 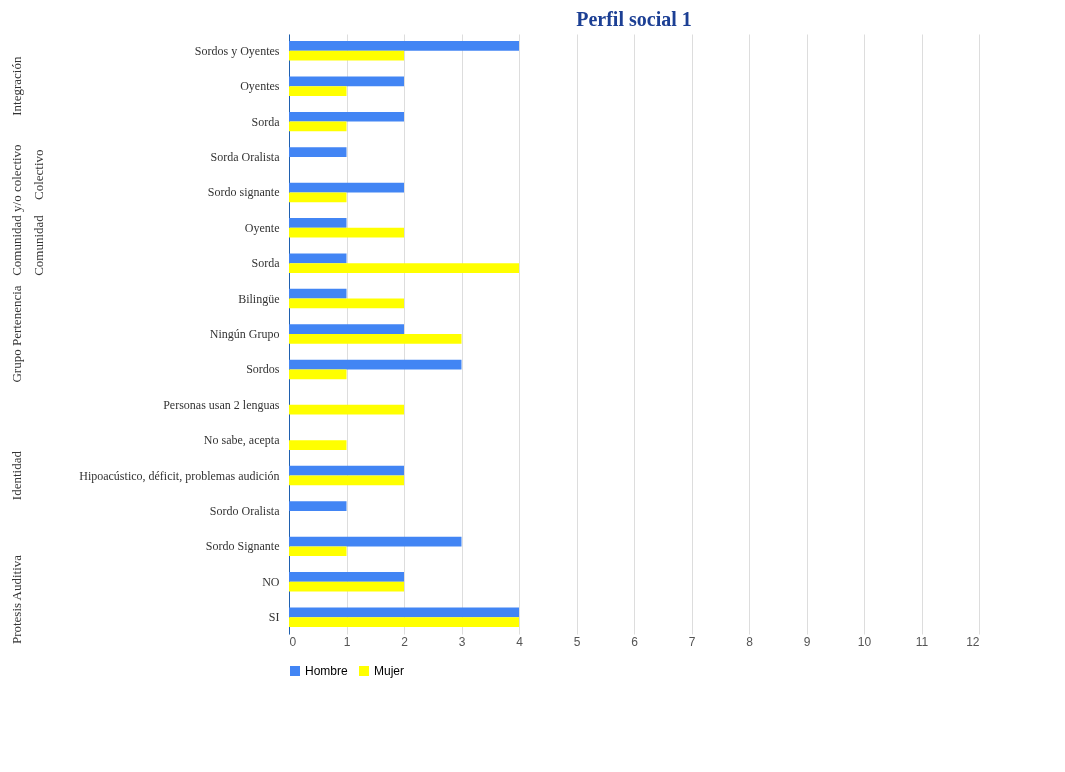 What do you see at coordinates (243, 192) in the screenshot?
I see `y-tick-label: Sordo signante` at bounding box center [243, 192].